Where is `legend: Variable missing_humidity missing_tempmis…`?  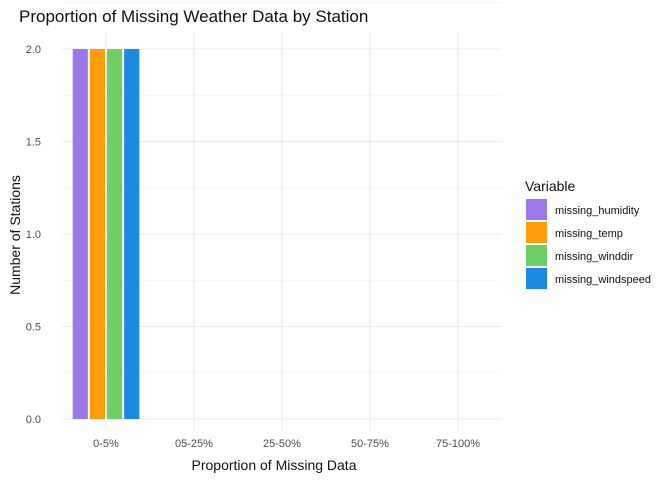
legend: Variable missing_humidity missing_tempmis… is located at coordinates (588, 233).